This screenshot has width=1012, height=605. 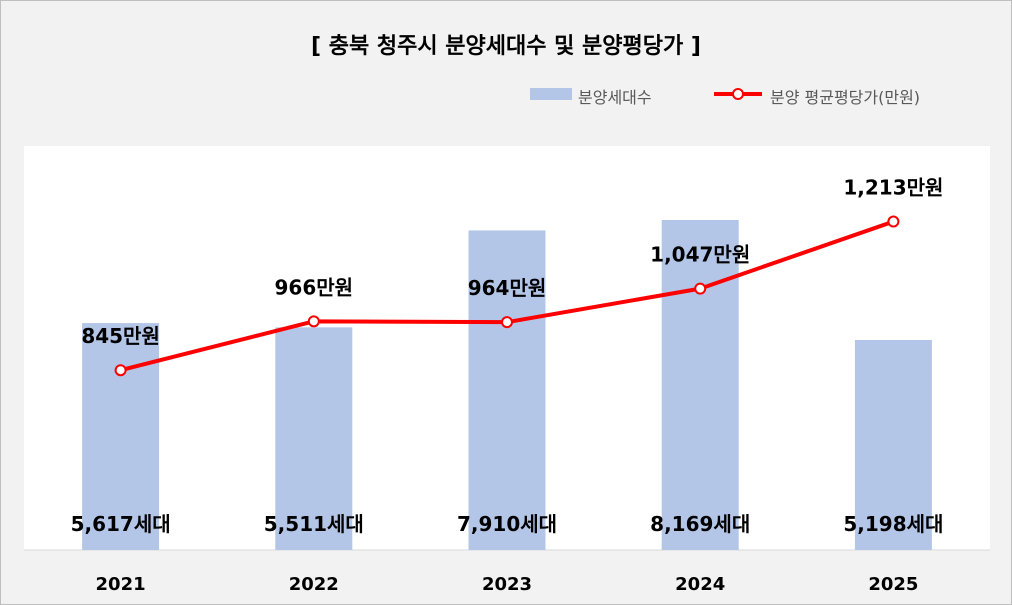 What do you see at coordinates (893, 524) in the screenshot?
I see `bar-data-label: 5,198세대` at bounding box center [893, 524].